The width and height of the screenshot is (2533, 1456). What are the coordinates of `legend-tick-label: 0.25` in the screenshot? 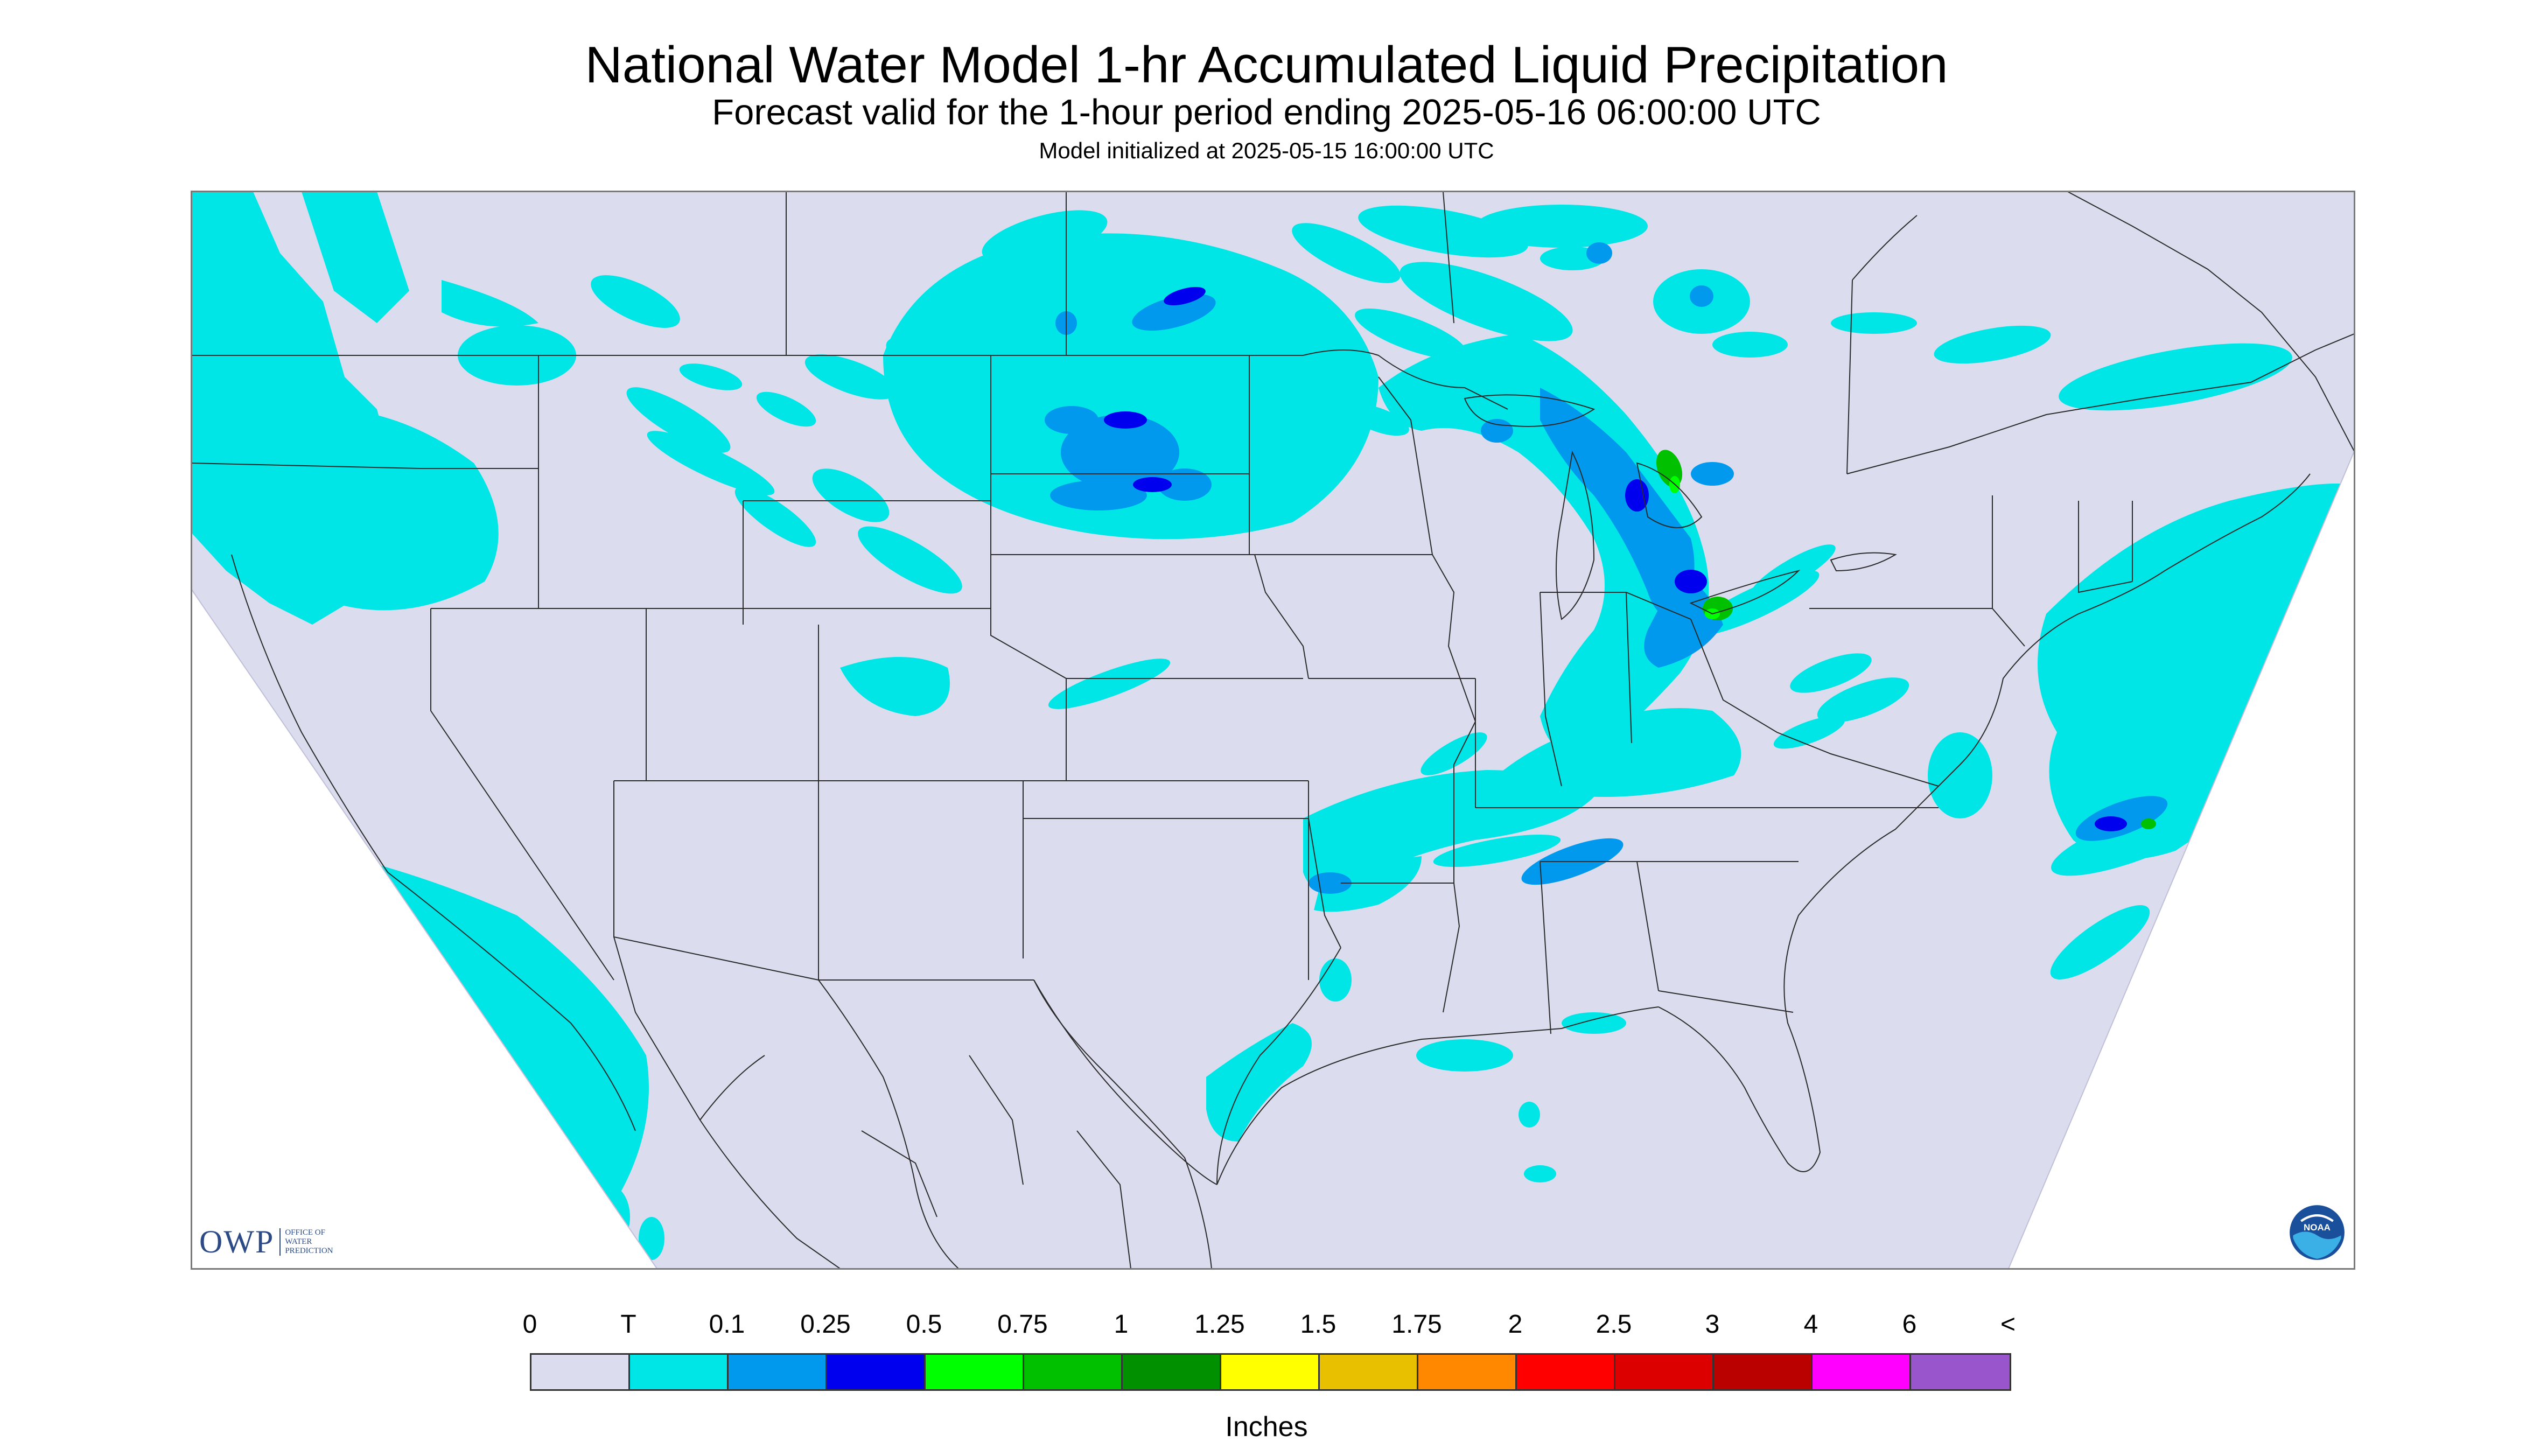 It's located at (826, 1324).